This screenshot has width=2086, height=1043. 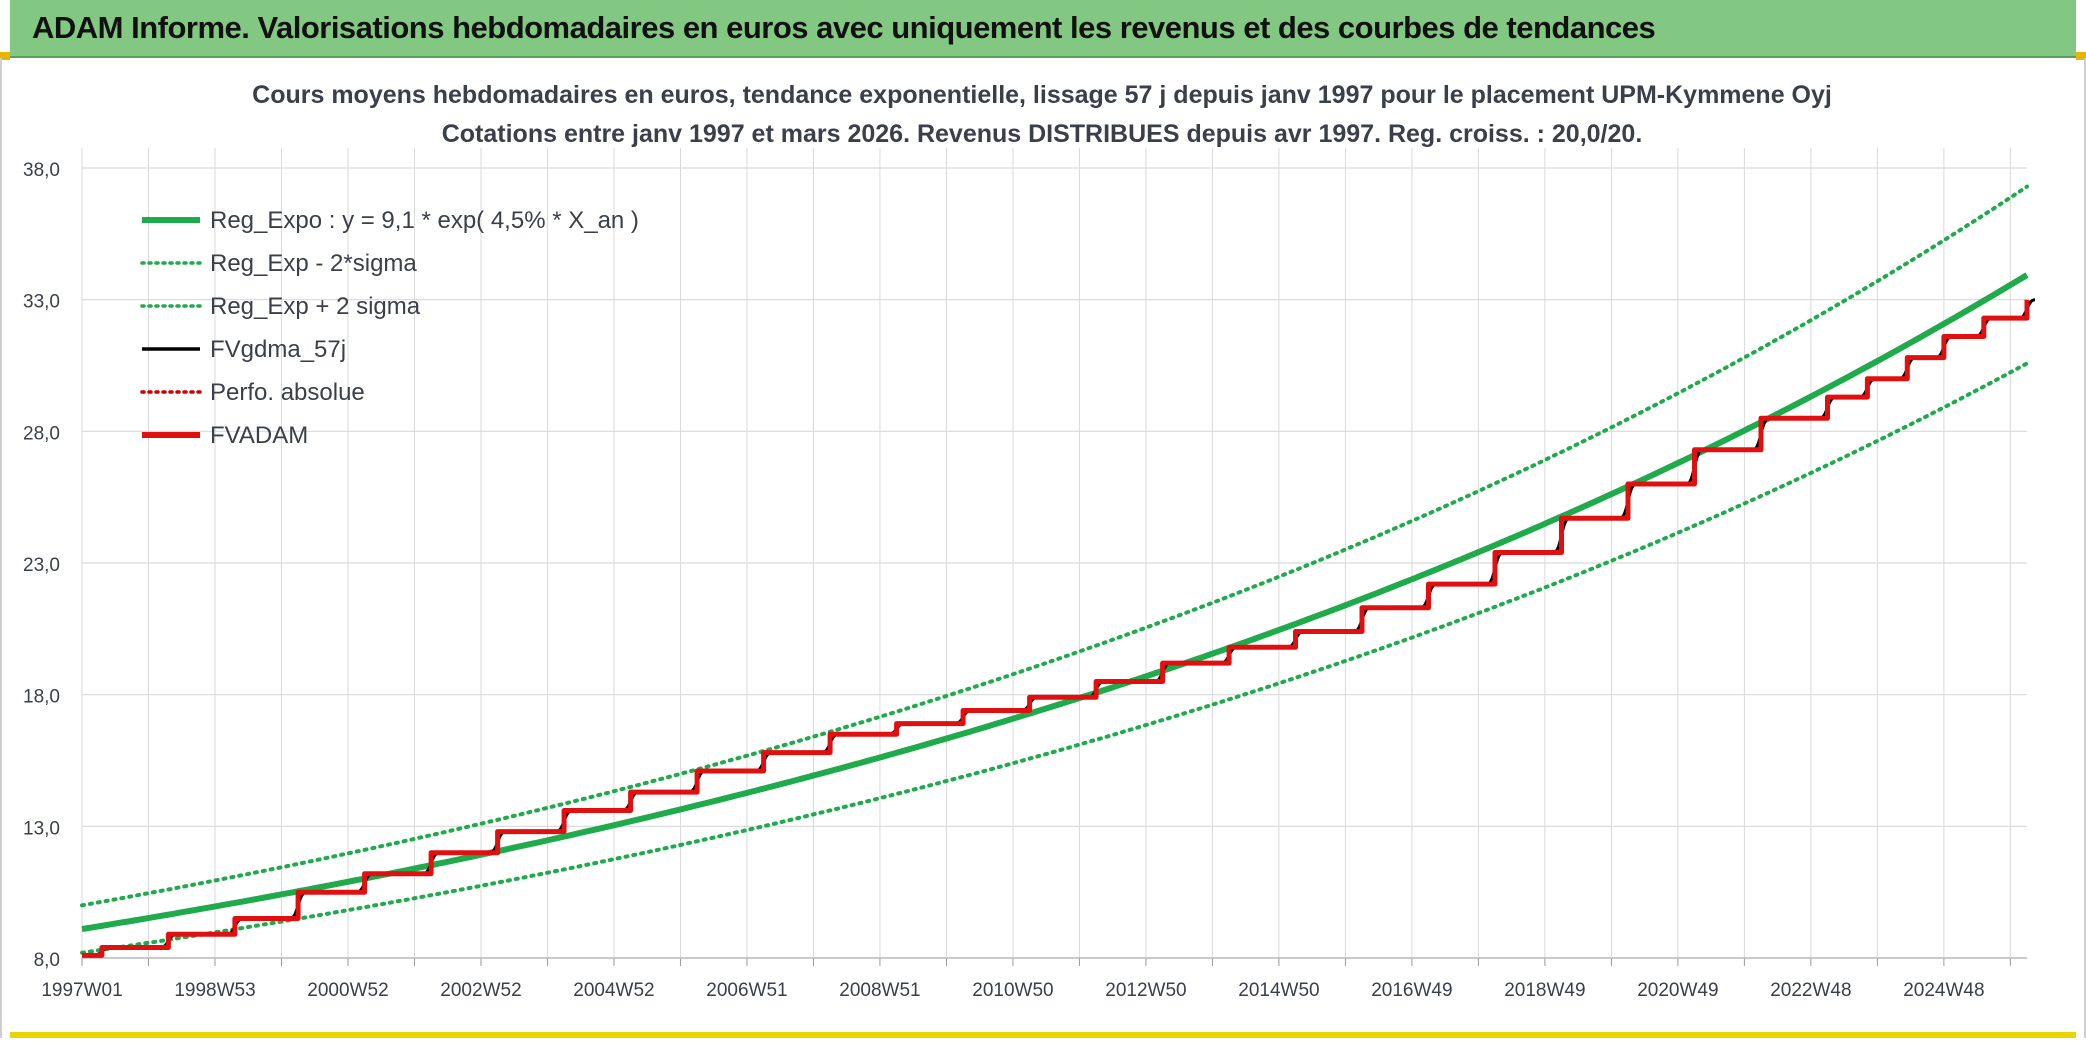 What do you see at coordinates (1677, 990) in the screenshot?
I see `x-tick-label: 2020W49` at bounding box center [1677, 990].